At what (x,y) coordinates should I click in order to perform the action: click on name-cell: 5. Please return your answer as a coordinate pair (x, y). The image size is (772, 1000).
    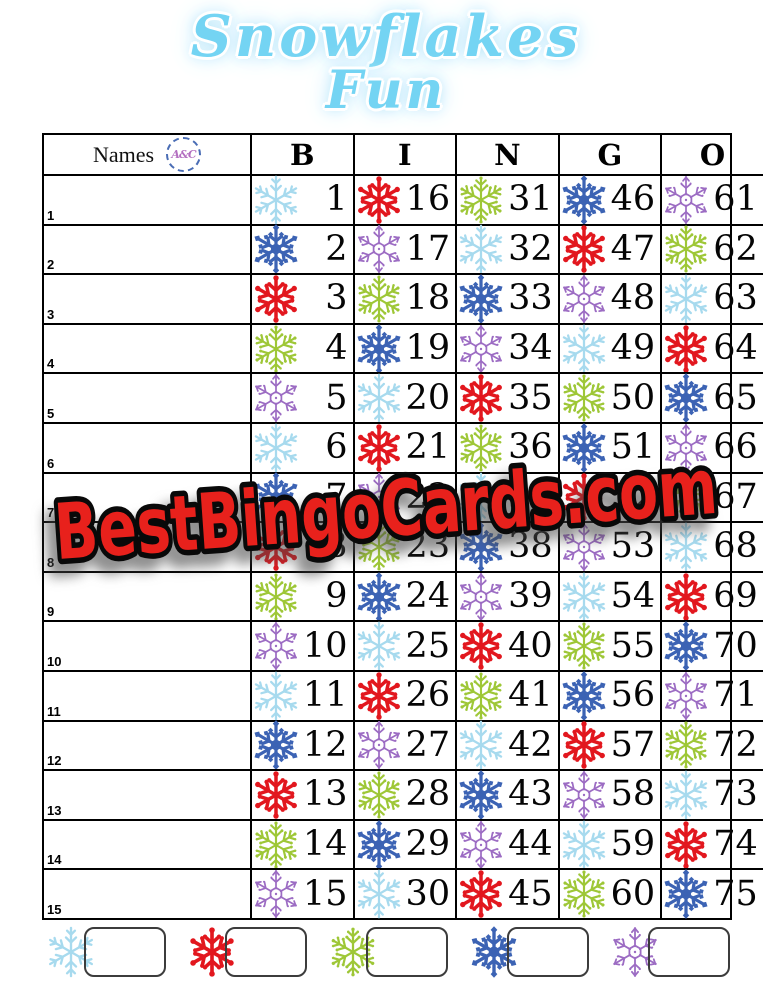
    Looking at the image, I should click on (147, 397).